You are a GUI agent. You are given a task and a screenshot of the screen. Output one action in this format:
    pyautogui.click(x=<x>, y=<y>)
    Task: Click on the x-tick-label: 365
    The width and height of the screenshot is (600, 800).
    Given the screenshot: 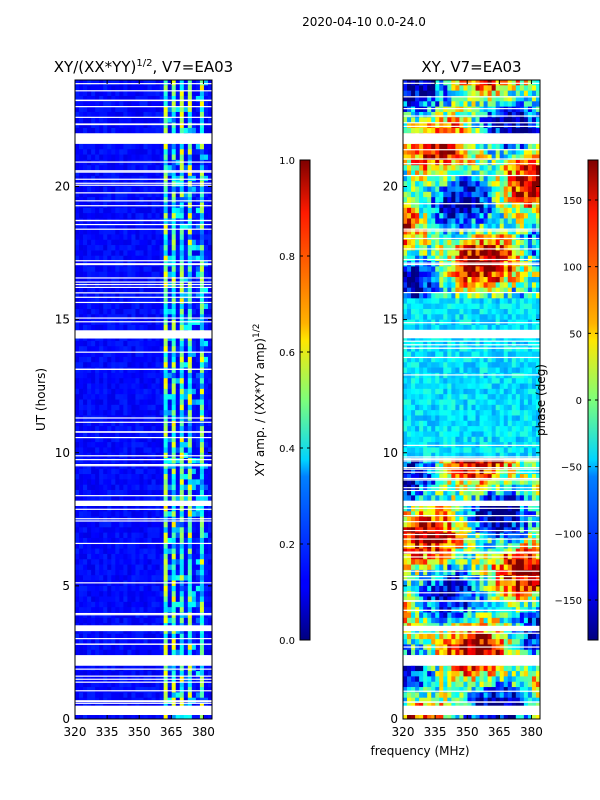 What is the action you would take?
    pyautogui.click(x=171, y=732)
    